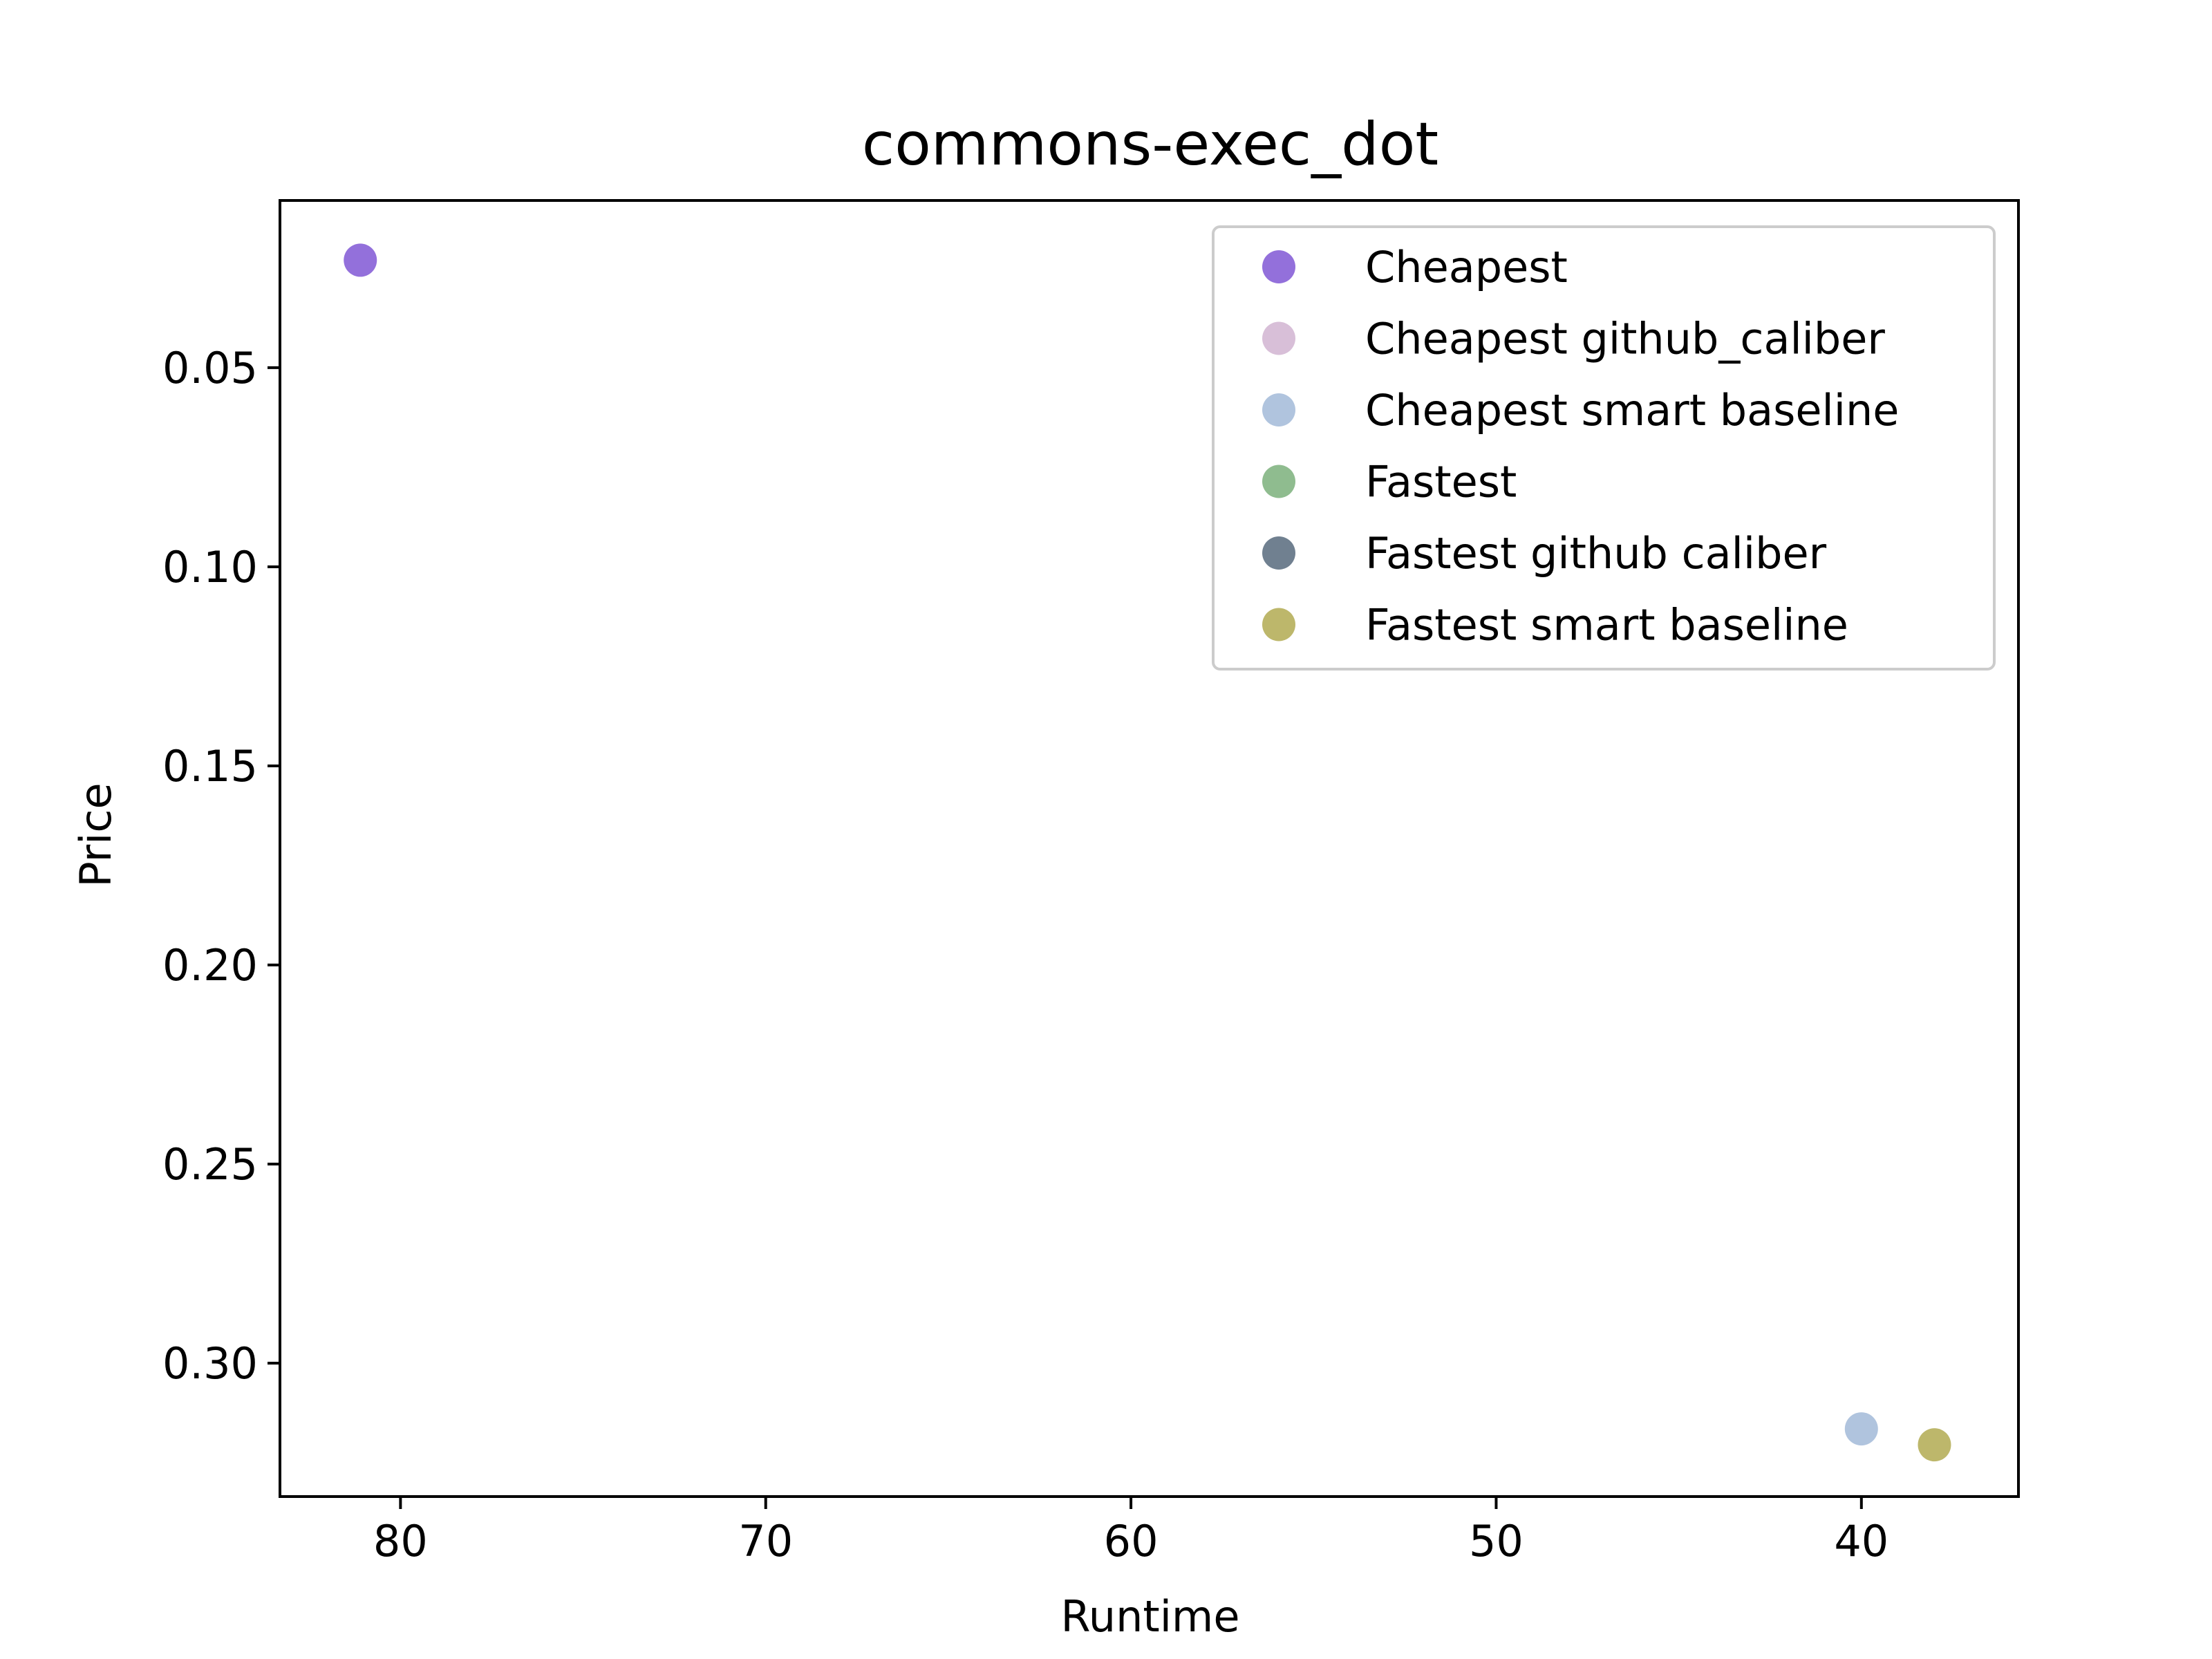 Image resolution: width=2212 pixels, height=1659 pixels. I want to click on y-tick-label: 0.05, so click(210, 368).